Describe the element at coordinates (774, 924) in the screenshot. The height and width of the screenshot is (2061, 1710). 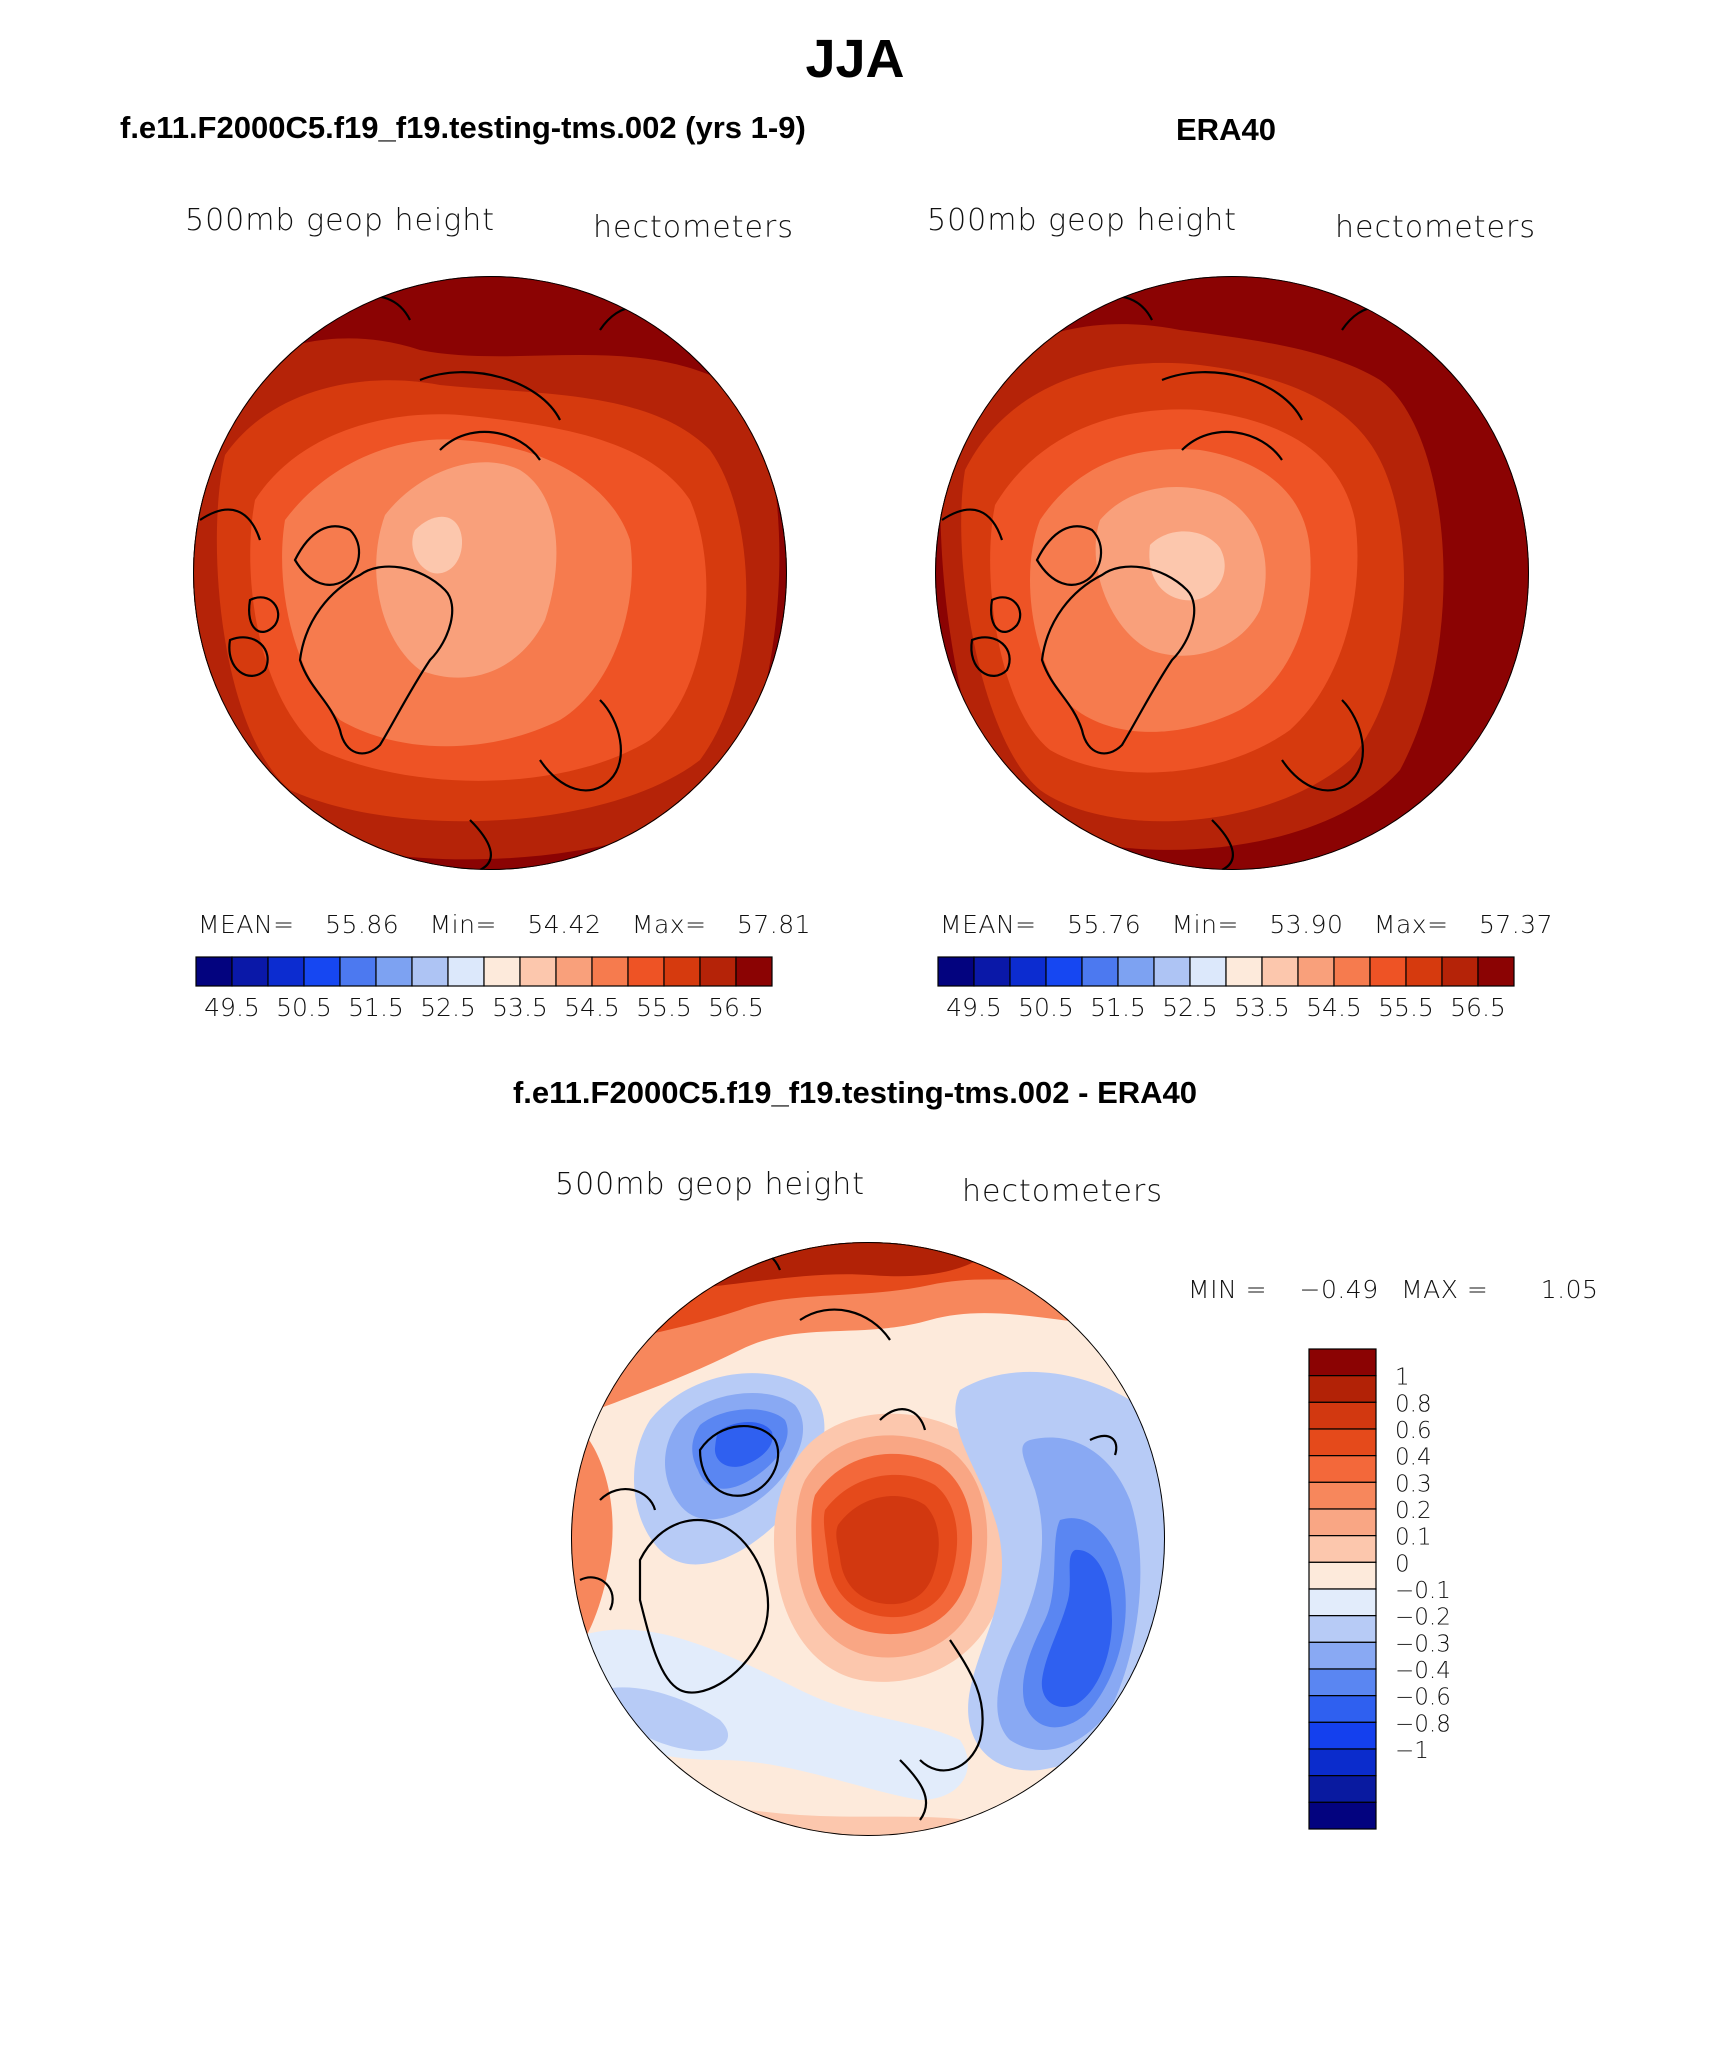
I see `max-value: 57.81` at that location.